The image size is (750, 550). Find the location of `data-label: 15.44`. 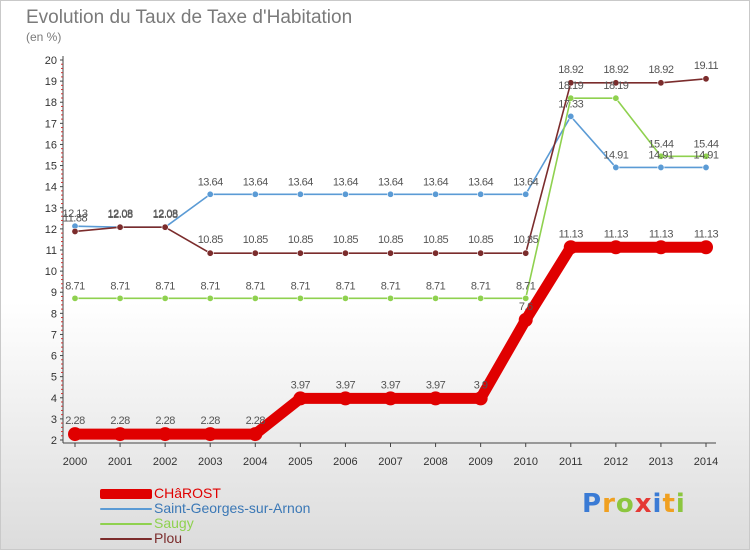

data-label: 15.44 is located at coordinates (705, 144).